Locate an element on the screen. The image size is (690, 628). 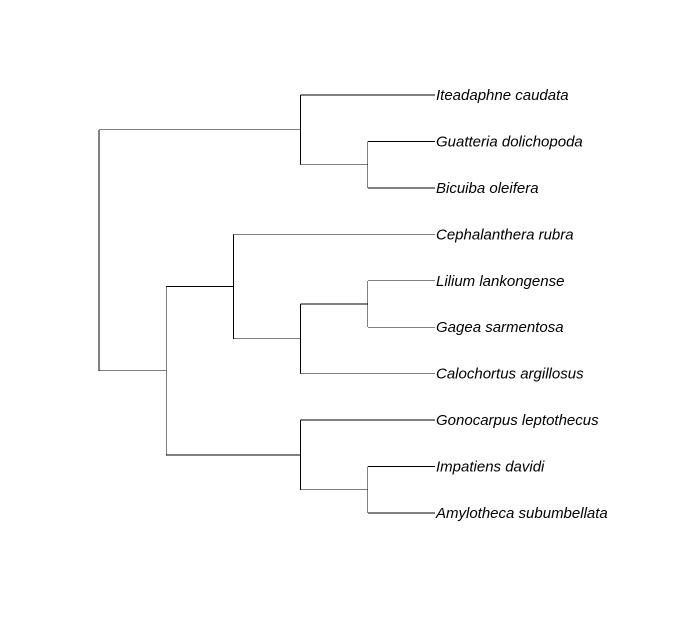
tip-label: Lilium lankongense is located at coordinates (500, 281).